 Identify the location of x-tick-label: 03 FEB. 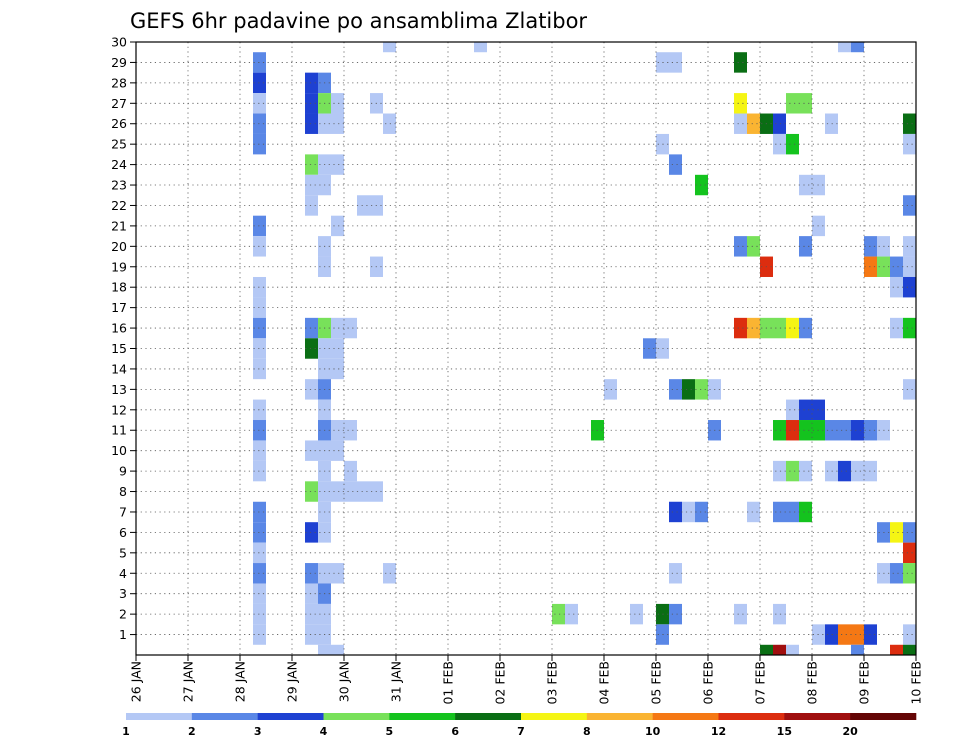
(552, 683).